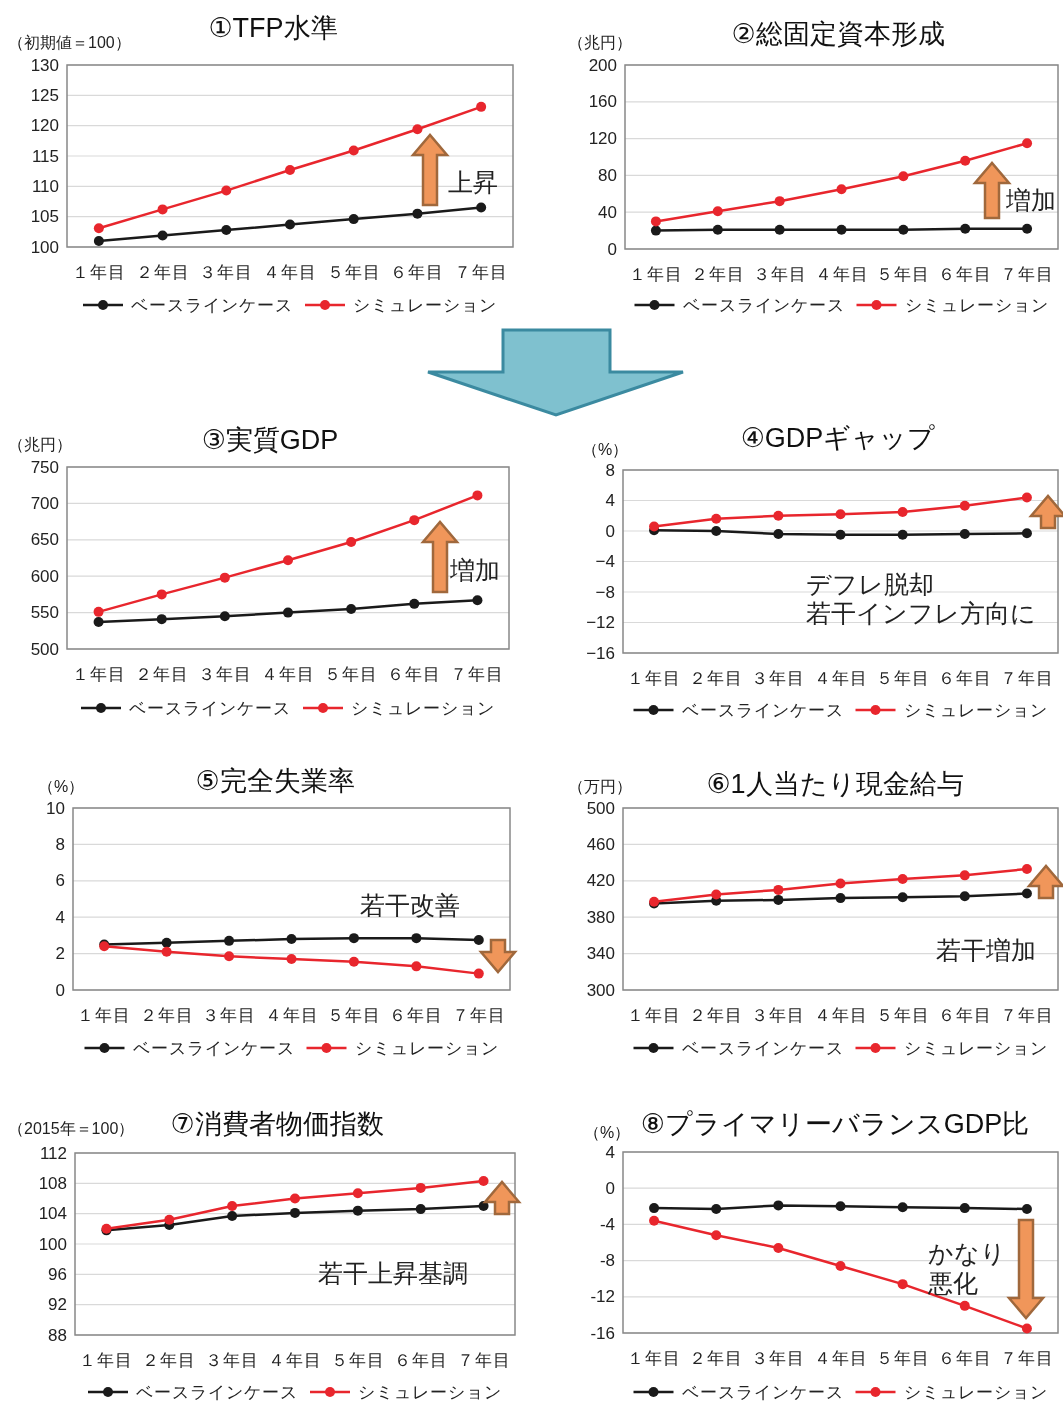 This screenshot has height=1403, width=1063. What do you see at coordinates (607, 212) in the screenshot?
I see `y-tick-label: 40` at bounding box center [607, 212].